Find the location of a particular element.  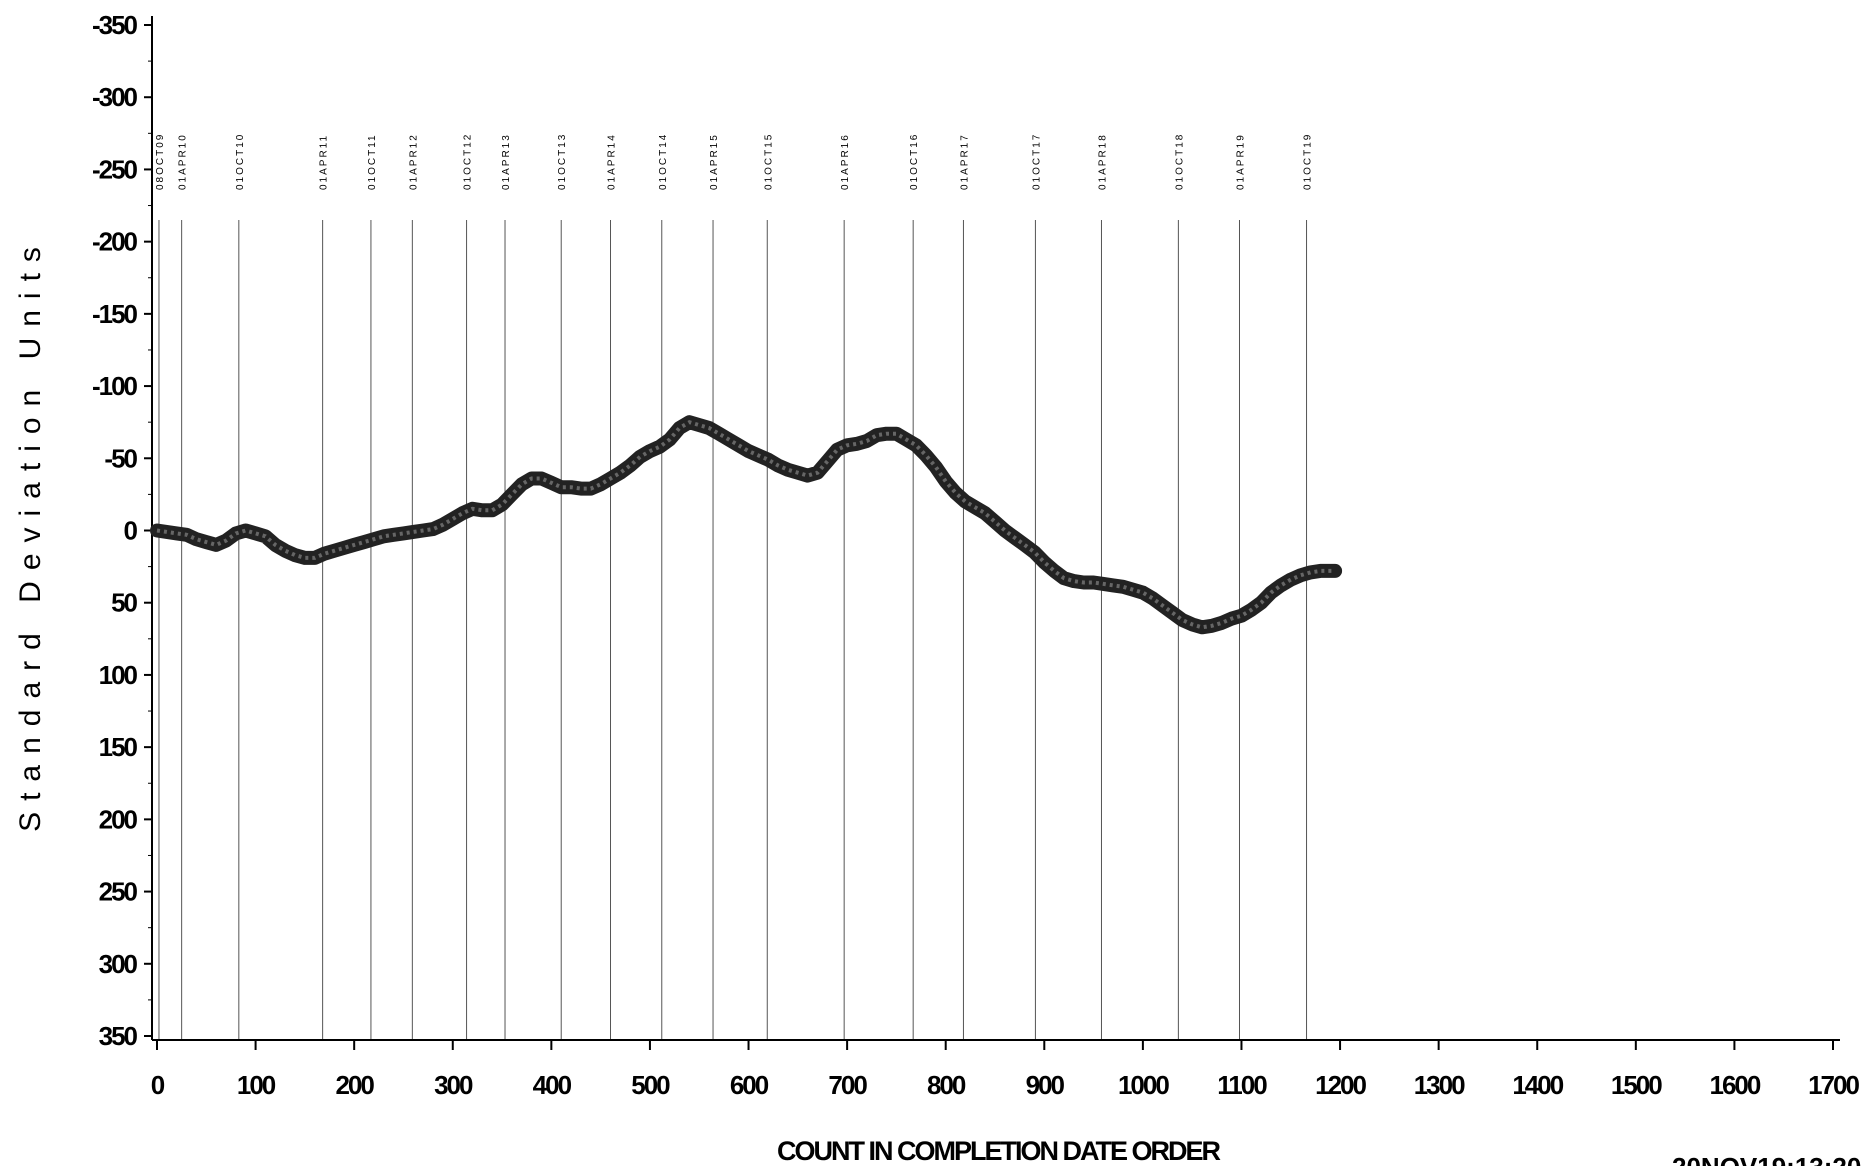

x-tick-label: 1500 is located at coordinates (1636, 1085).